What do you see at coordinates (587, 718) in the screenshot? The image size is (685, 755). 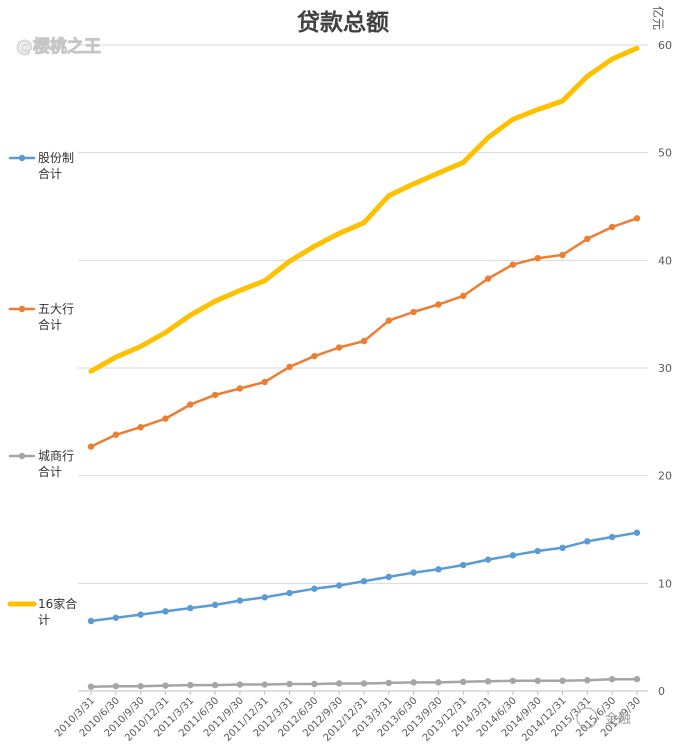 I see `chat-logo-icon` at bounding box center [587, 718].